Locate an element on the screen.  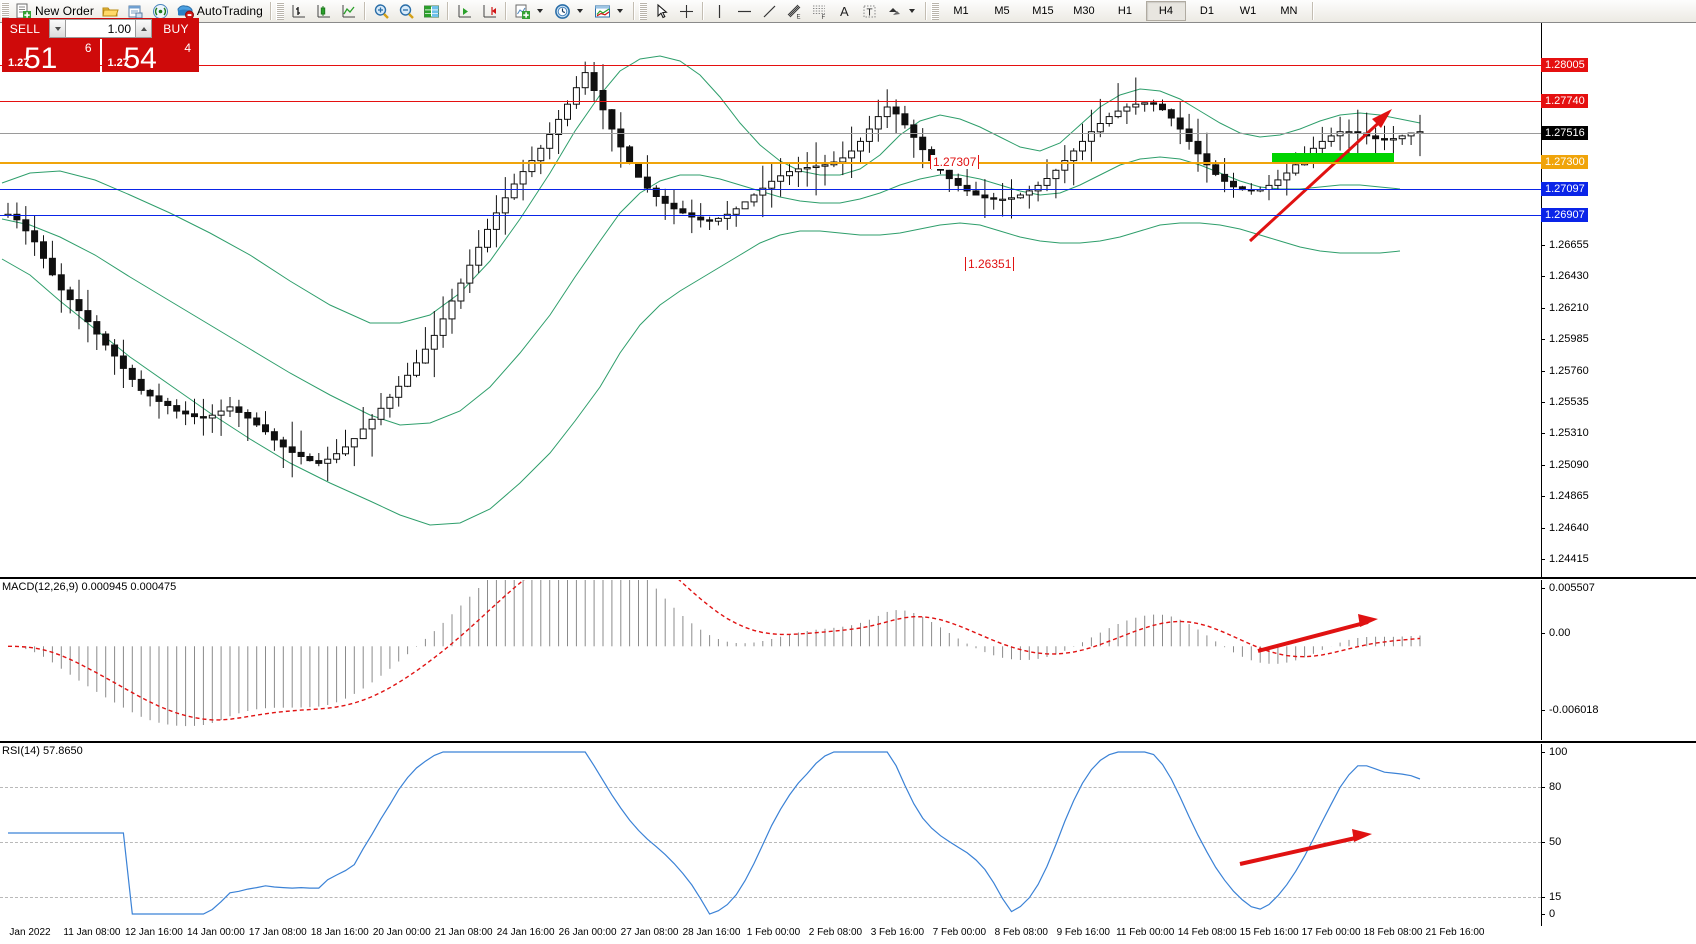
time-axis-label: 1 Feb 00:00 is located at coordinates (773, 932).